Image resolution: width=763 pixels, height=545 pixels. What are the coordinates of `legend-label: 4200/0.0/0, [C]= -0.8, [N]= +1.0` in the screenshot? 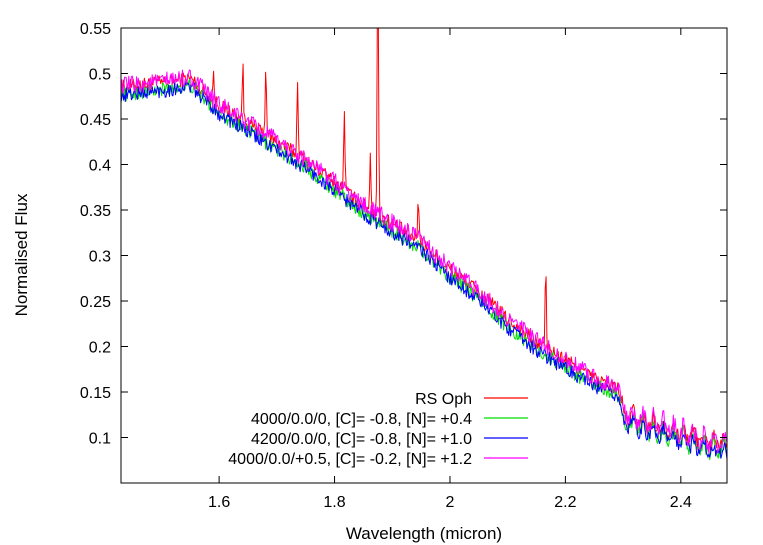 It's located at (361, 439).